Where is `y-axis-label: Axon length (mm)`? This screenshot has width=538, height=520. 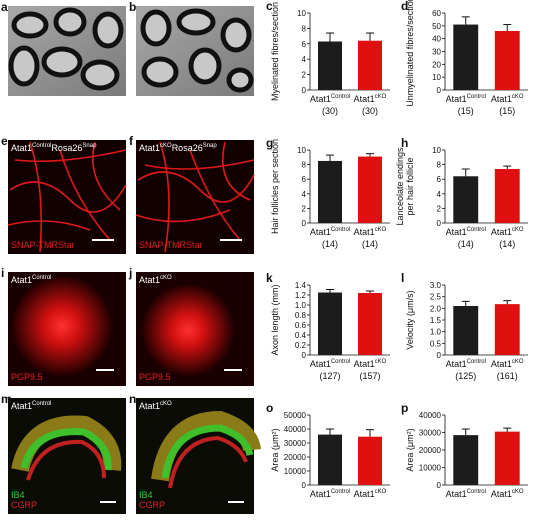
y-axis-label: Axon length (mm) is located at coordinates (275, 319).